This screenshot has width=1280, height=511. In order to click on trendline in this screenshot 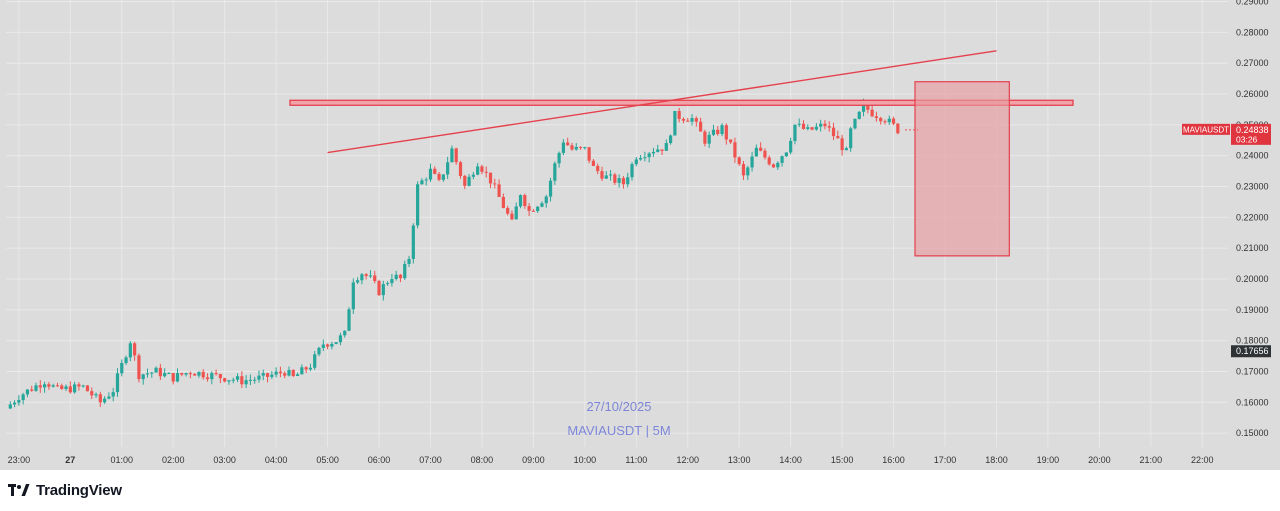, I will do `click(662, 102)`.